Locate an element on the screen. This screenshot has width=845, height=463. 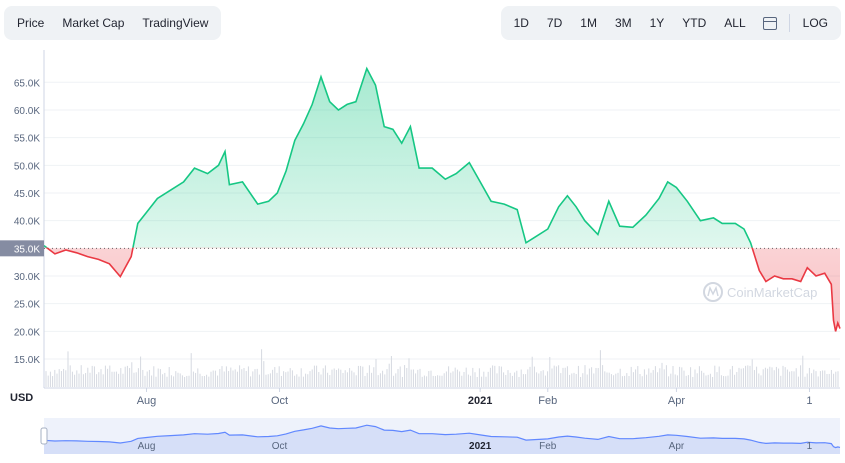
range-tab-1d: 1D is located at coordinates (521, 23).